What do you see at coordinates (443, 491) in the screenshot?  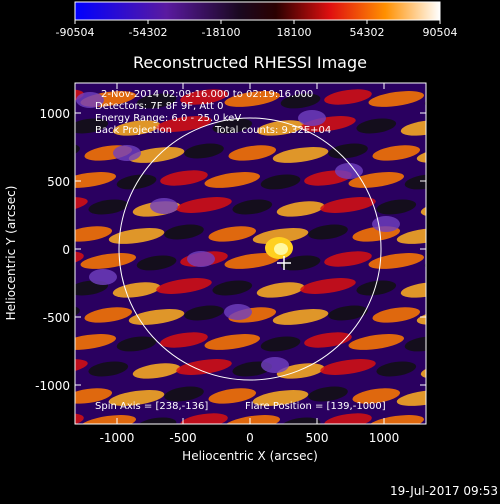 I see `footer-date: 19-Jul-2017 09:53` at bounding box center [443, 491].